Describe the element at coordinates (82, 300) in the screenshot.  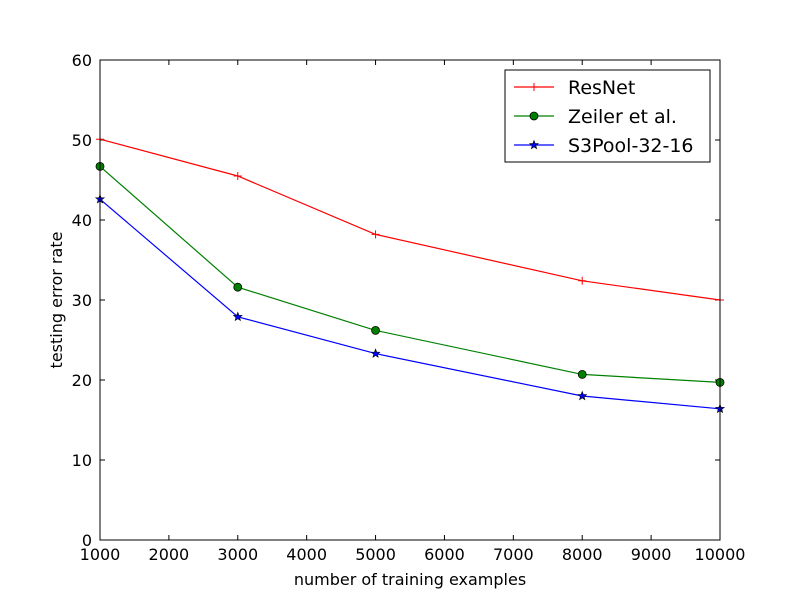
I see `y-tick-label: 30` at that location.